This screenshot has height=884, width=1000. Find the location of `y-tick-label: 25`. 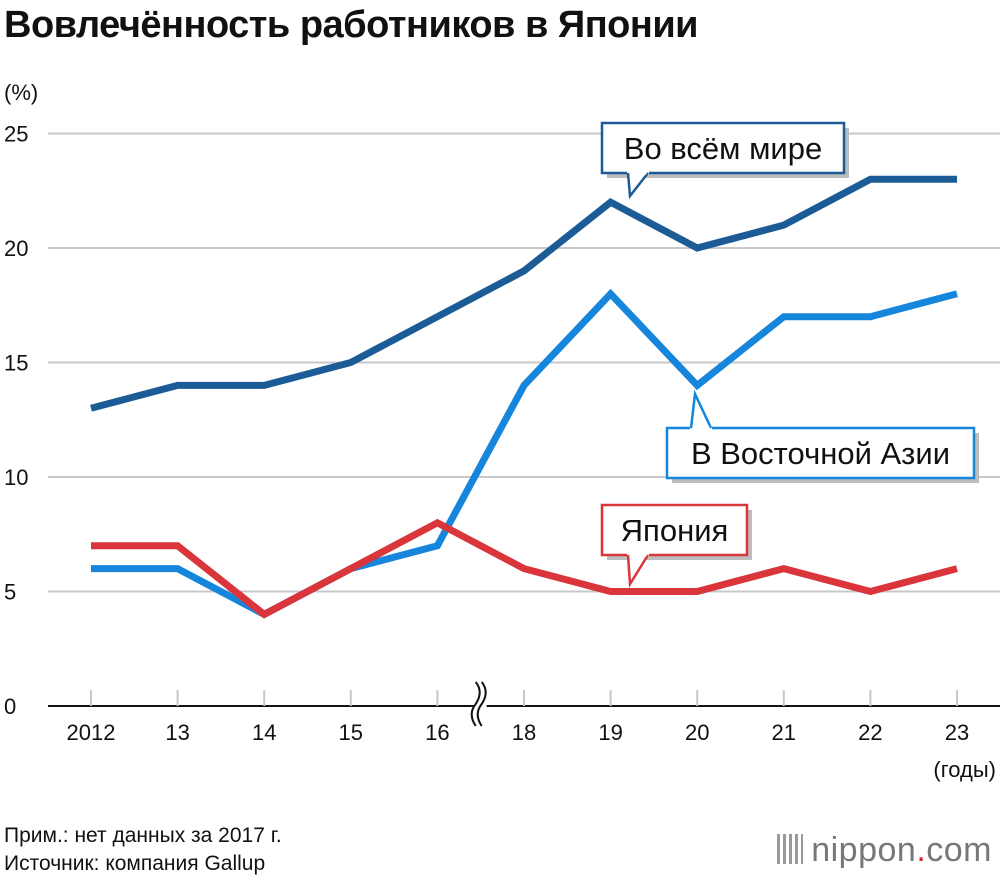

y-tick-label: 25 is located at coordinates (16, 134).